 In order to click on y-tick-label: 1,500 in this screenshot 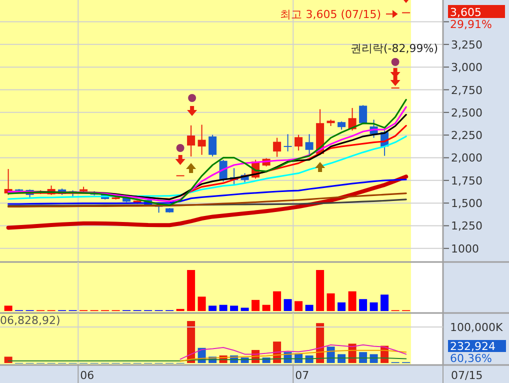, I will do `click(466, 203)`.